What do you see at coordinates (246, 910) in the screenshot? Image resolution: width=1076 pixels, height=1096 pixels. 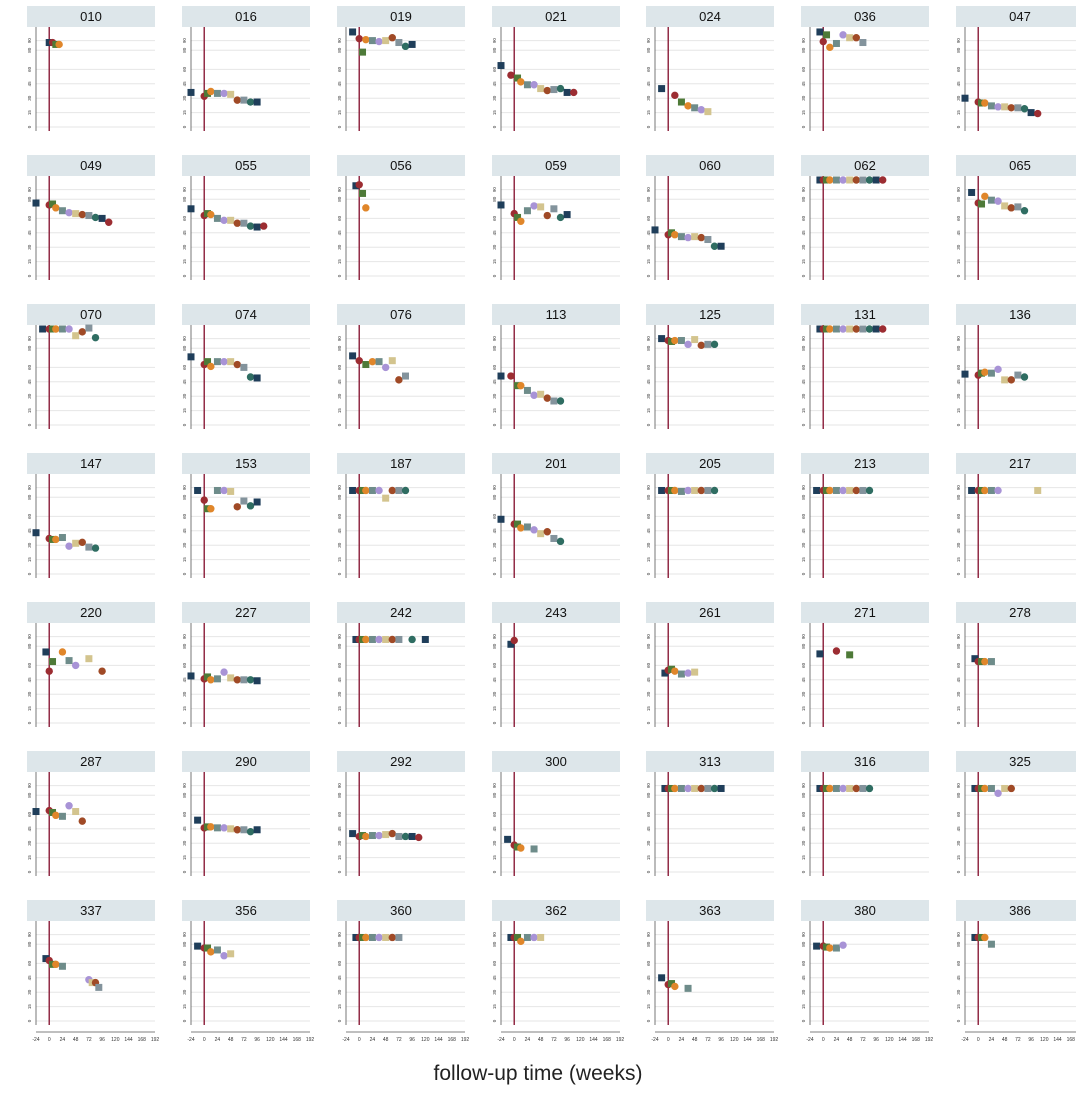 I see `panel-title: 356` at bounding box center [246, 910].